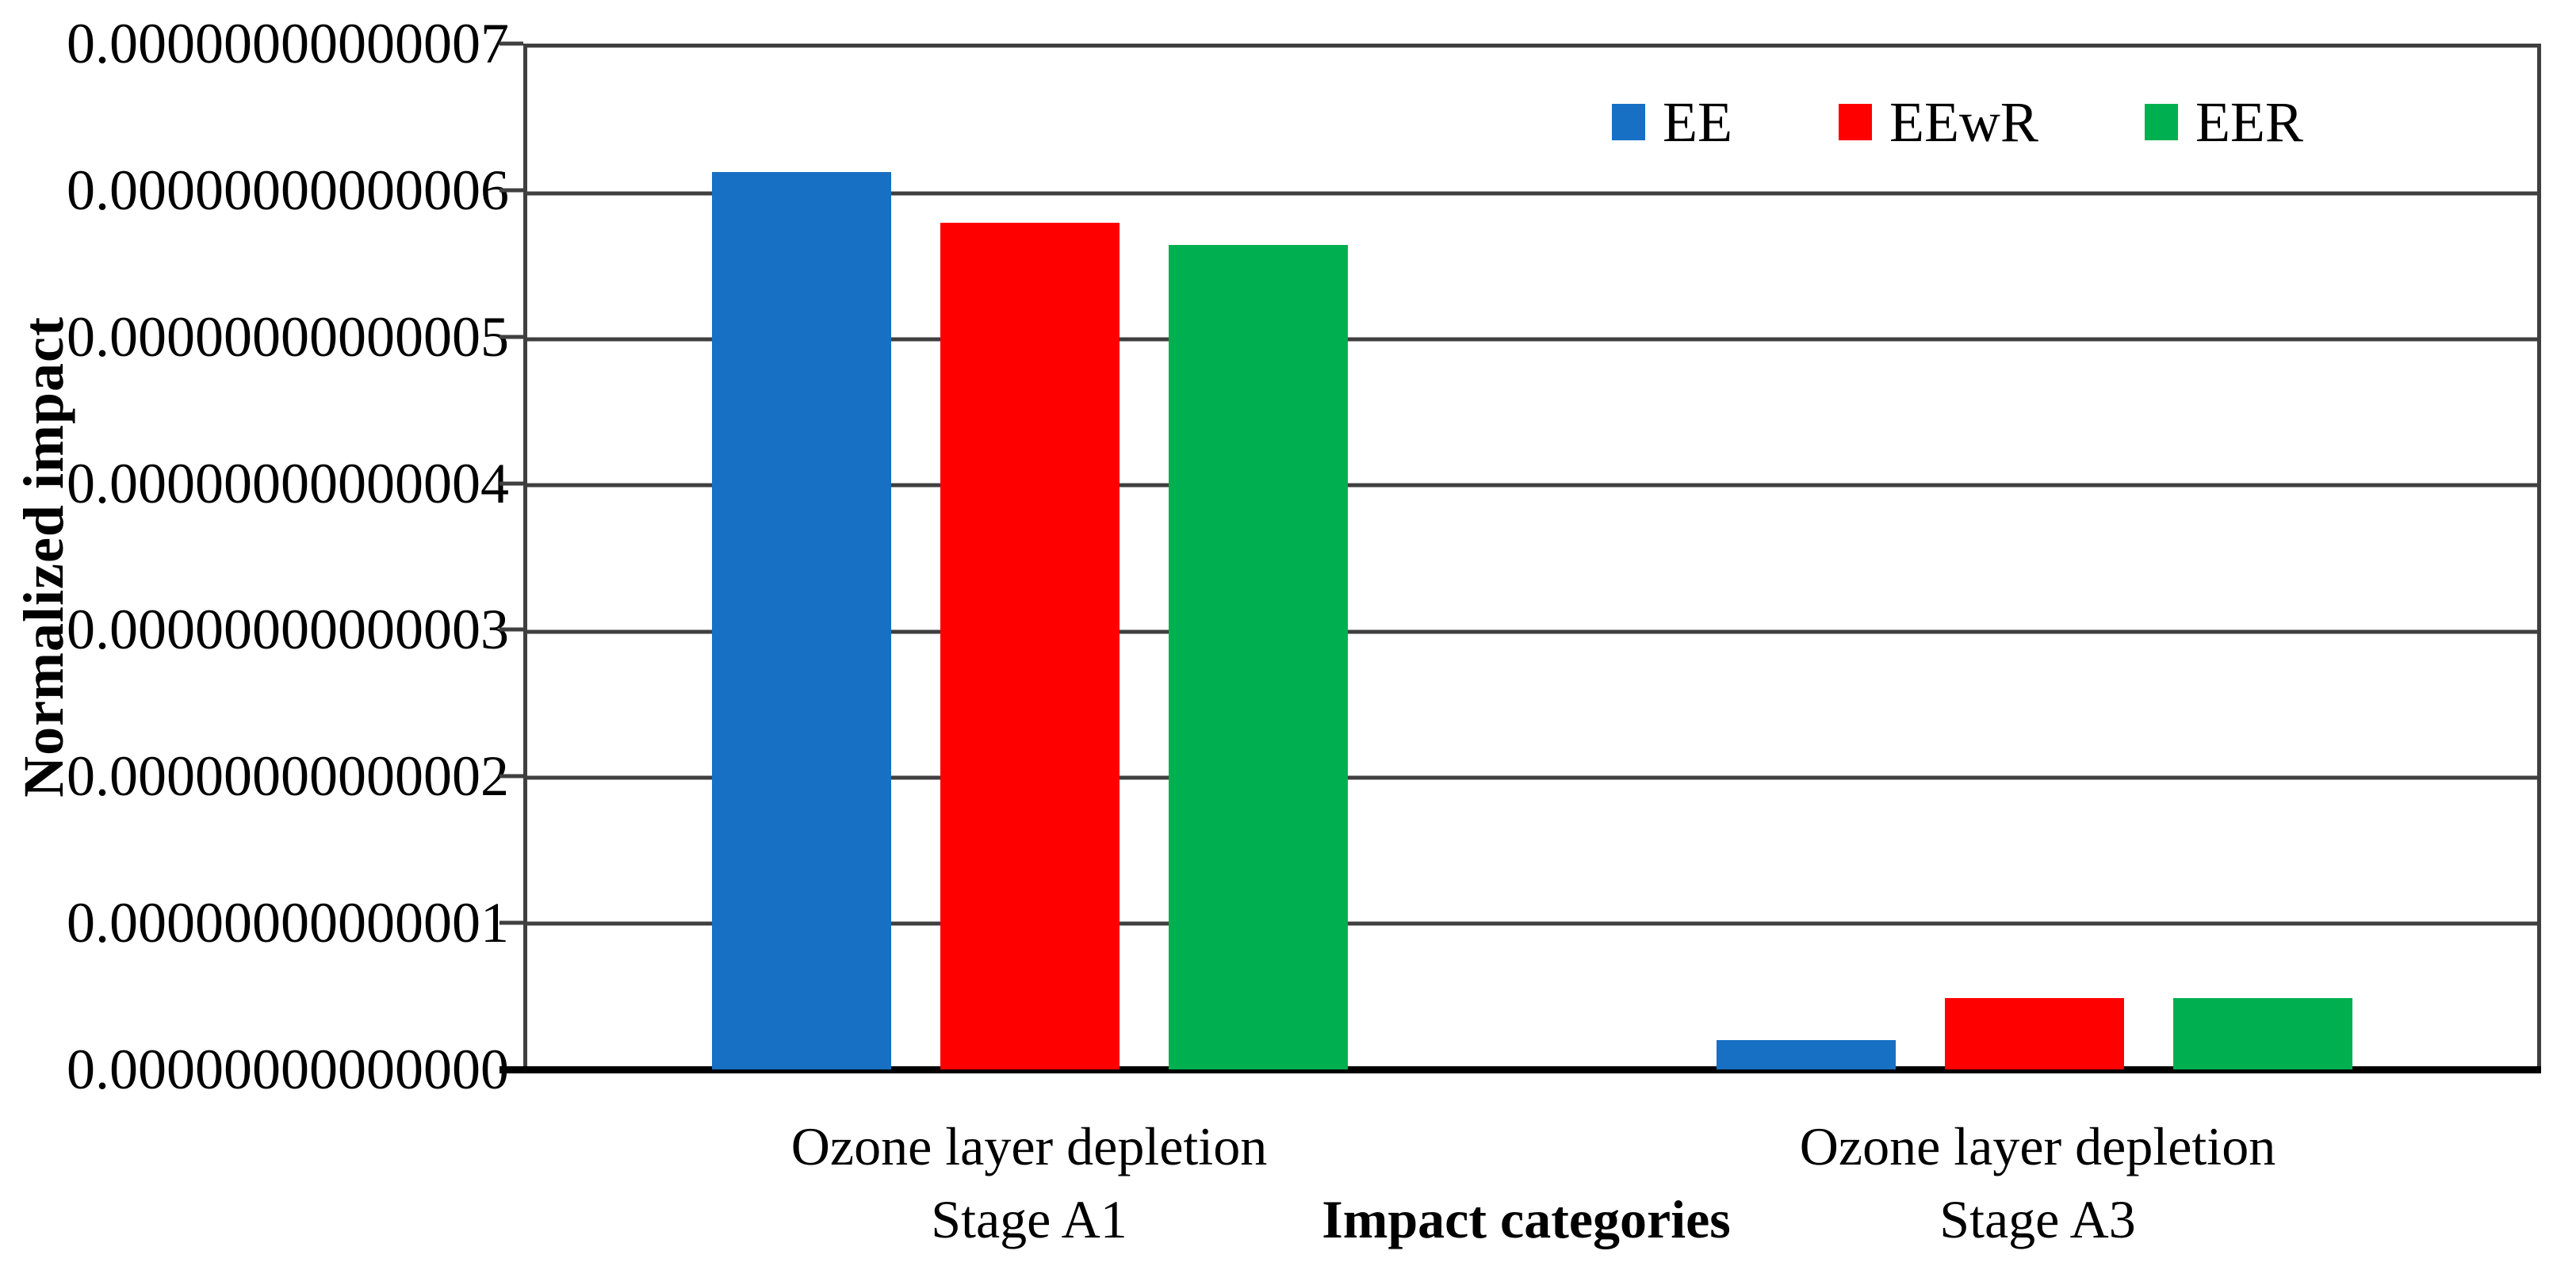 The height and width of the screenshot is (1270, 2576). I want to click on legend-swatch-eer, so click(2161, 122).